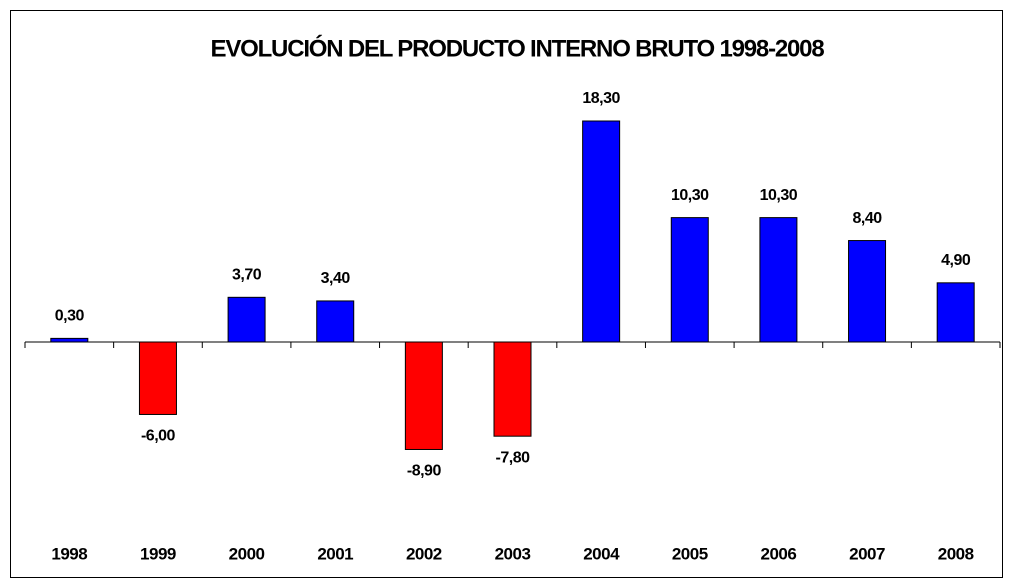 The height and width of the screenshot is (587, 1013). Describe the element at coordinates (69, 553) in the screenshot. I see `x-tick-label: 1998` at that location.